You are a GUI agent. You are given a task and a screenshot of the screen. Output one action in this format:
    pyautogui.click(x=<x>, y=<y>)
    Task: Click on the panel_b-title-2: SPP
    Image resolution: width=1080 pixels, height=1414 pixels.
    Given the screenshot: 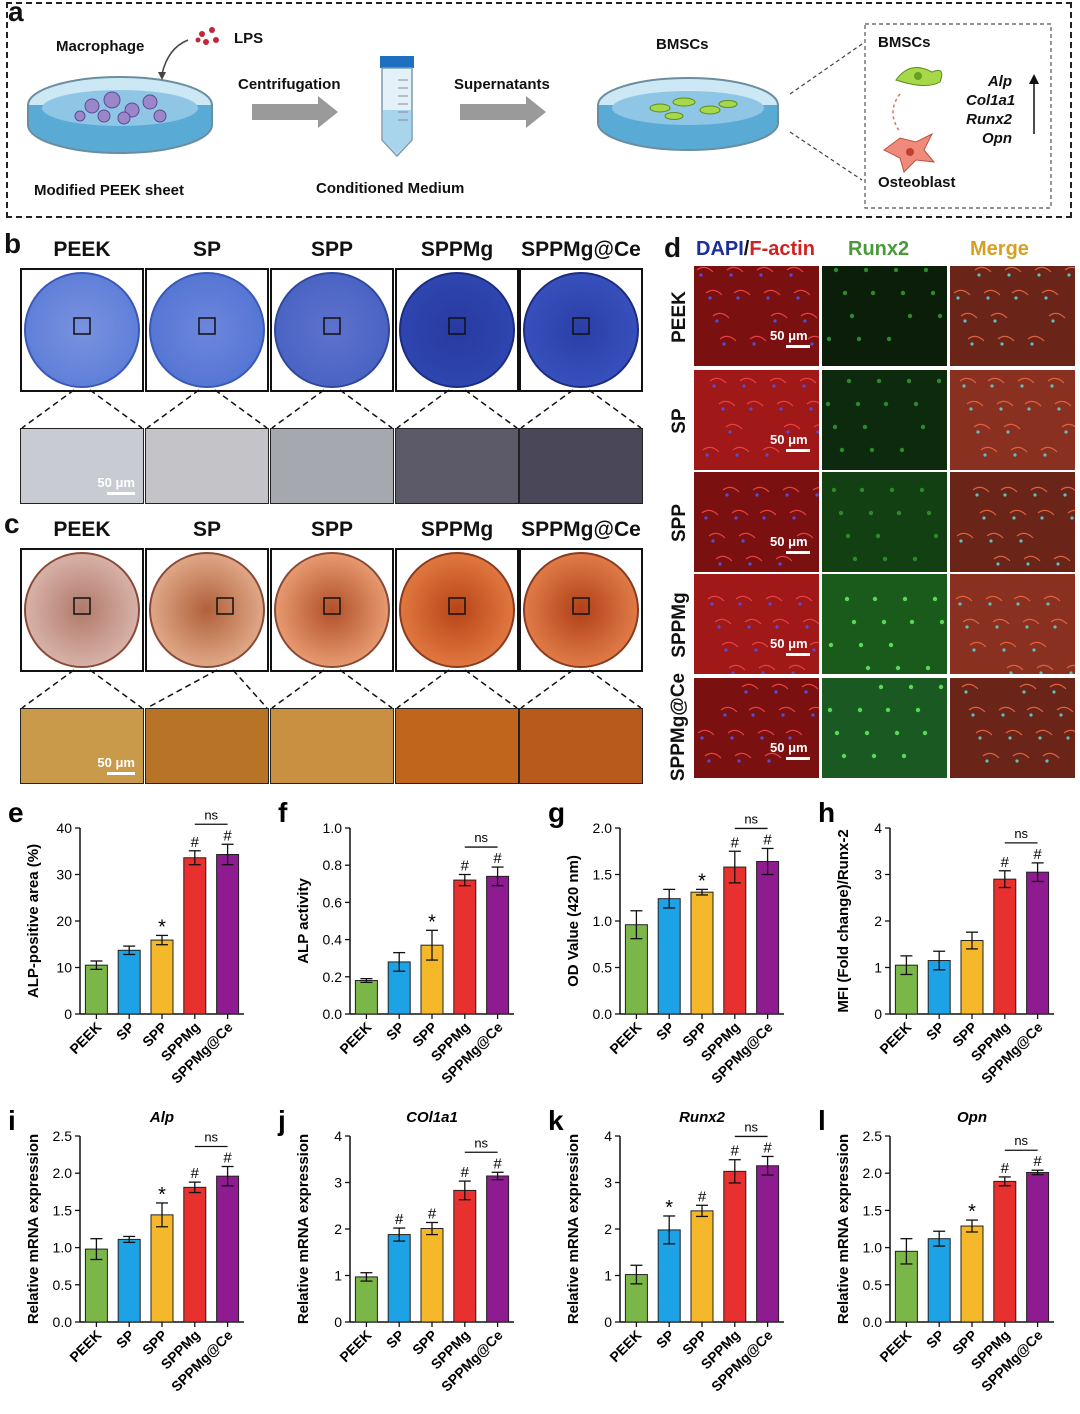 What is the action you would take?
    pyautogui.click(x=332, y=249)
    